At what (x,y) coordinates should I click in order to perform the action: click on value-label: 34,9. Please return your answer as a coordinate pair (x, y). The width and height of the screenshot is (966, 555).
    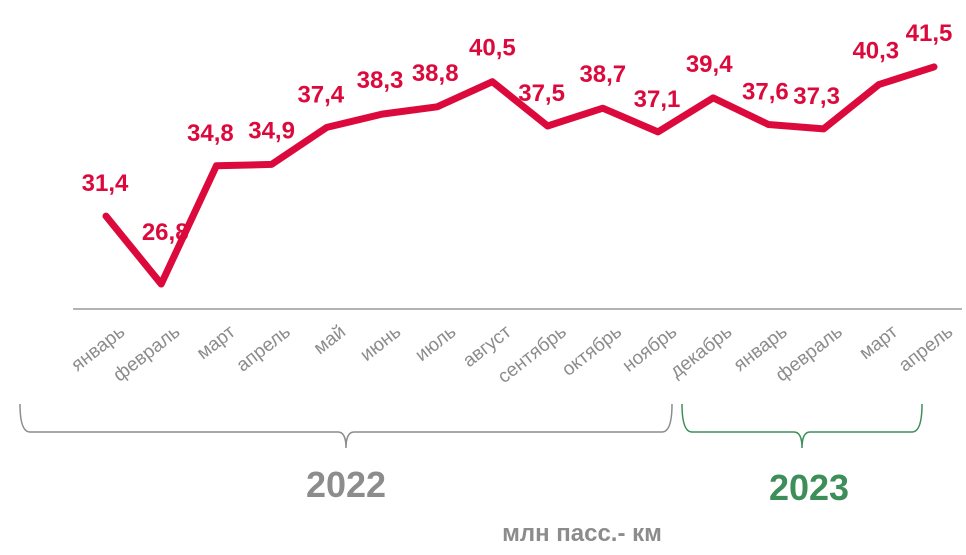
    Looking at the image, I should click on (271, 130).